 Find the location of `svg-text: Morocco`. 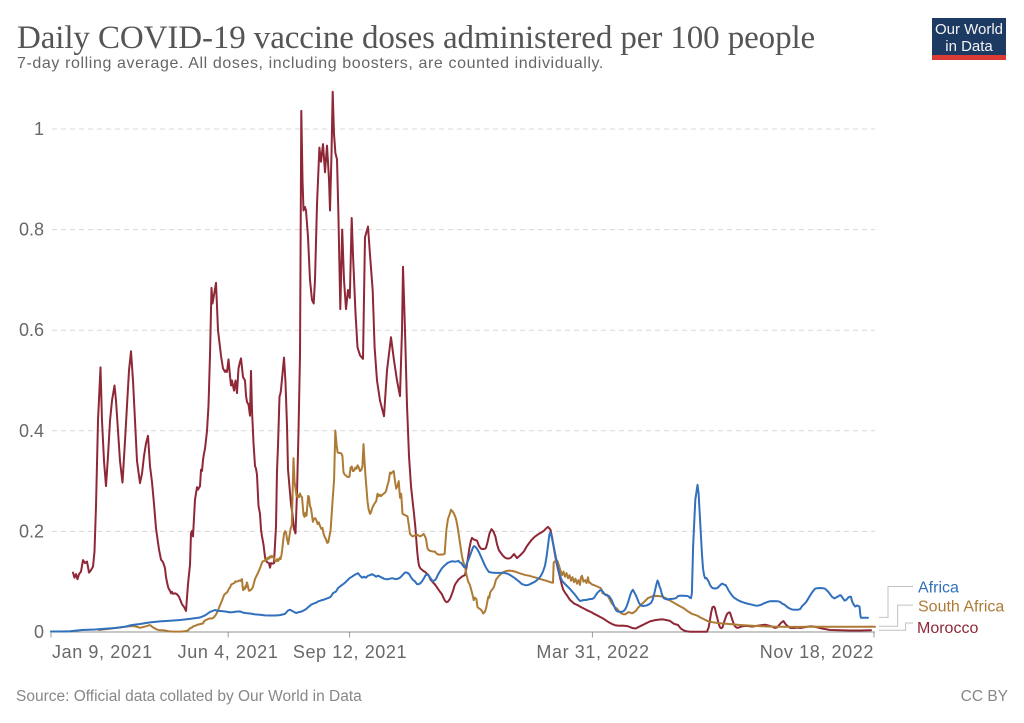

svg-text: Morocco is located at coordinates (947, 628).